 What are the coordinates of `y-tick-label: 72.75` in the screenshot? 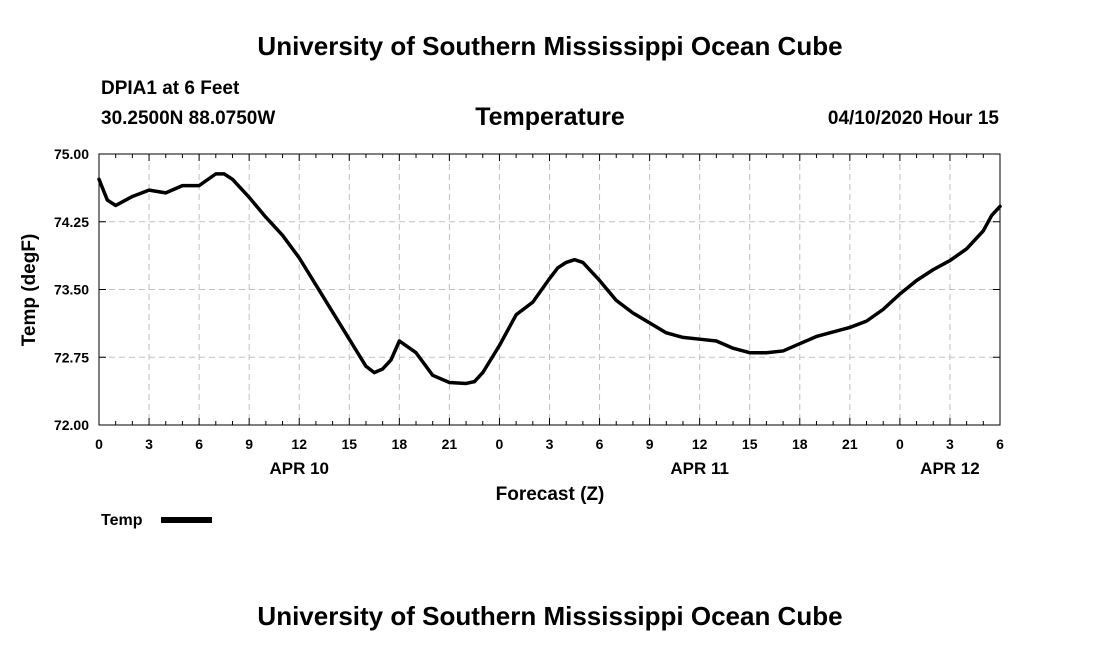 It's located at (71, 357).